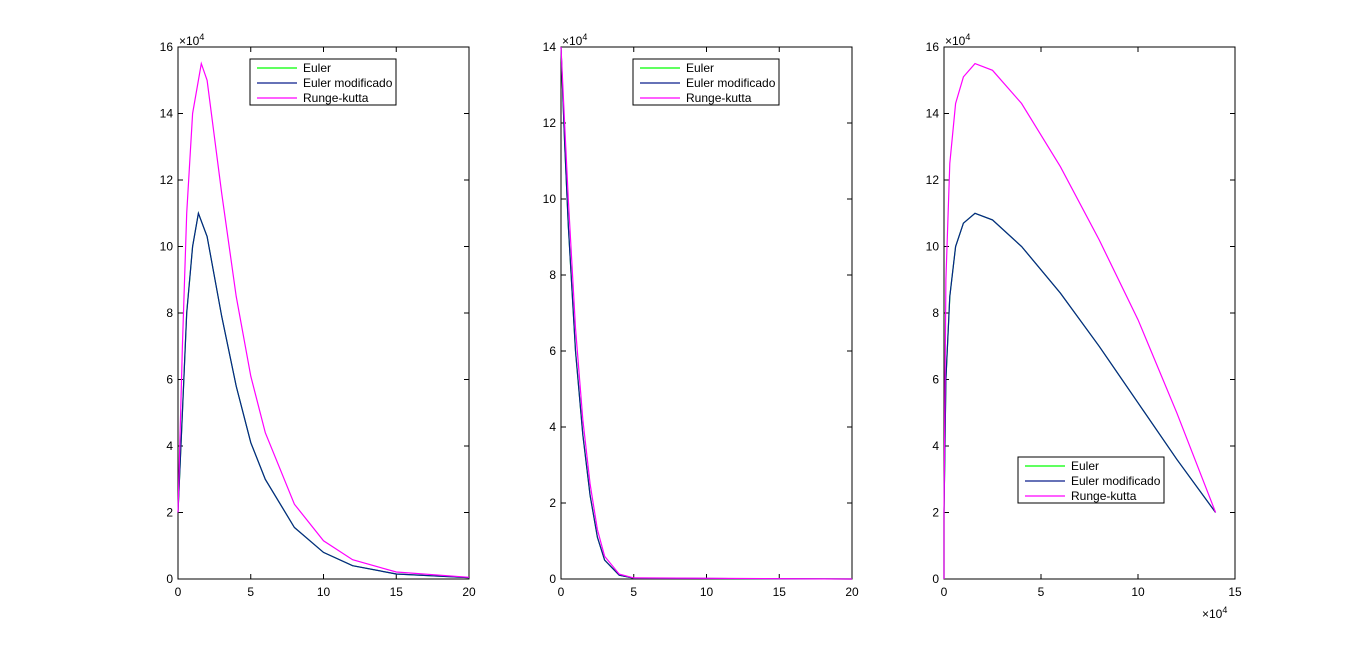  I want to click on x-exponent-label: ×10⁴, so click(1214, 613).